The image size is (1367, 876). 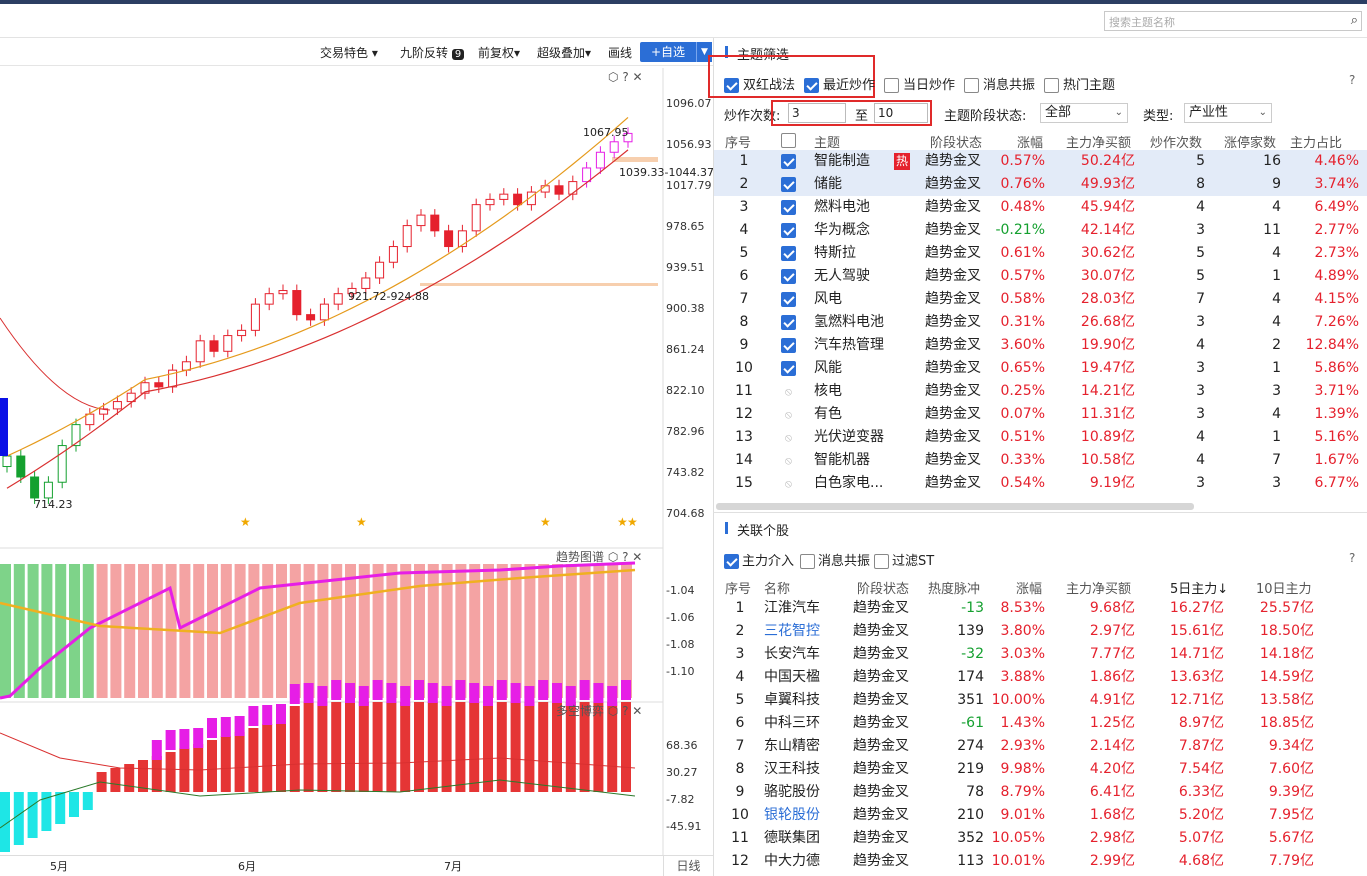 I want to click on stock-name: 三花智控, so click(x=792, y=631).